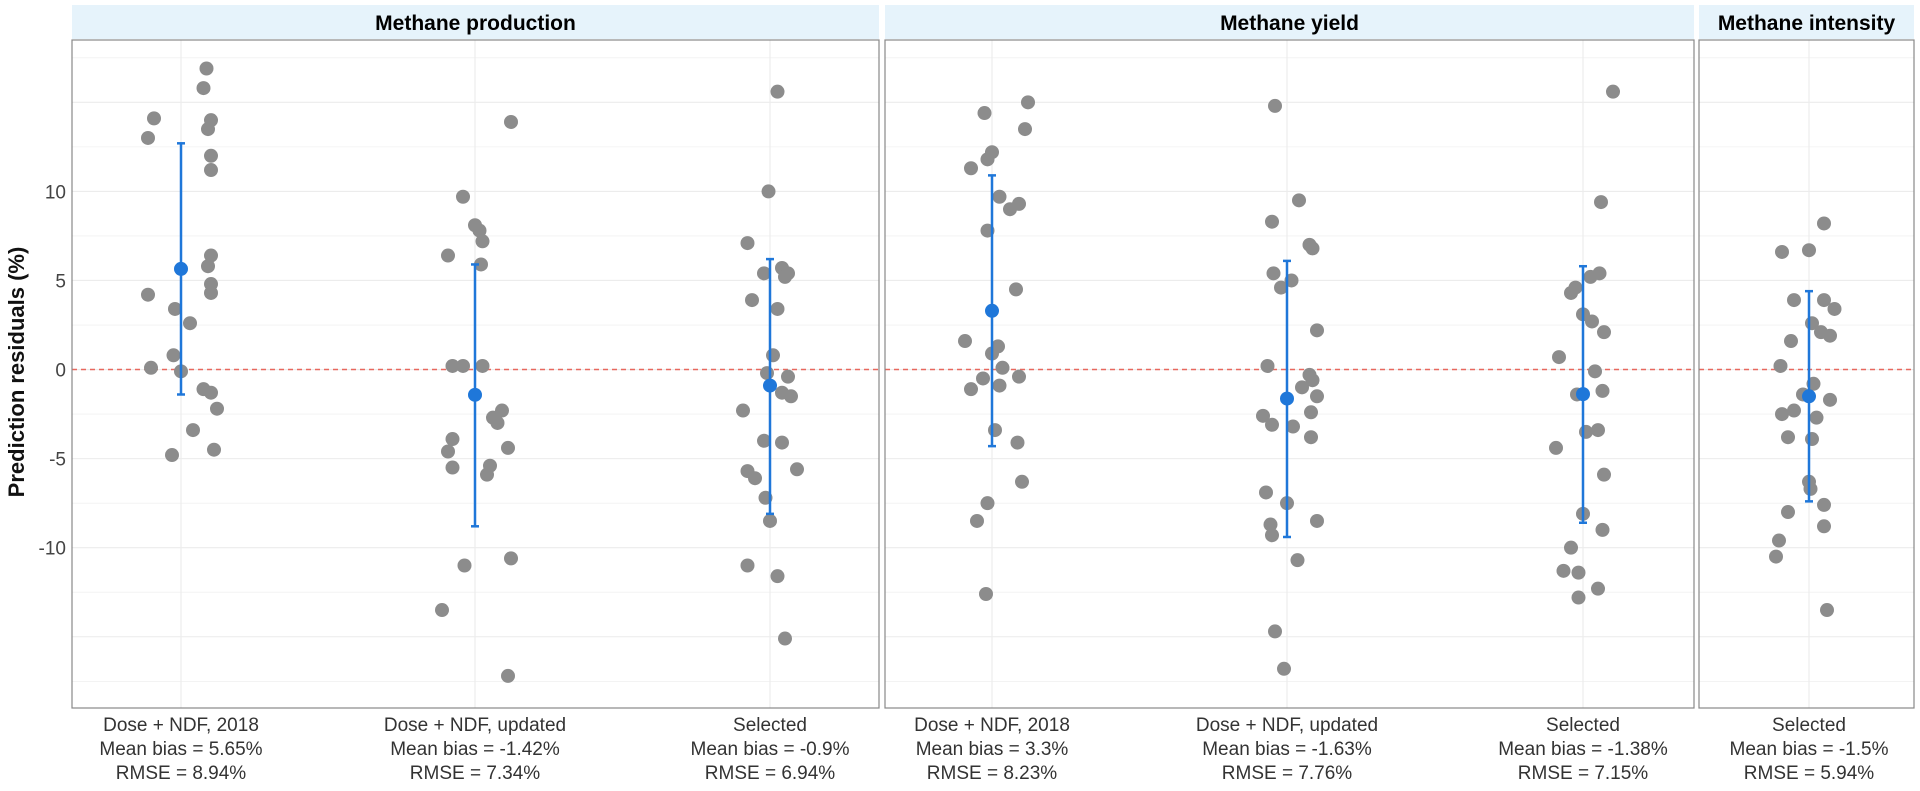 Image resolution: width=1920 pixels, height=791 pixels. What do you see at coordinates (1809, 749) in the screenshot?
I see `mean-bias-label: Mean bias = -1.5%` at bounding box center [1809, 749].